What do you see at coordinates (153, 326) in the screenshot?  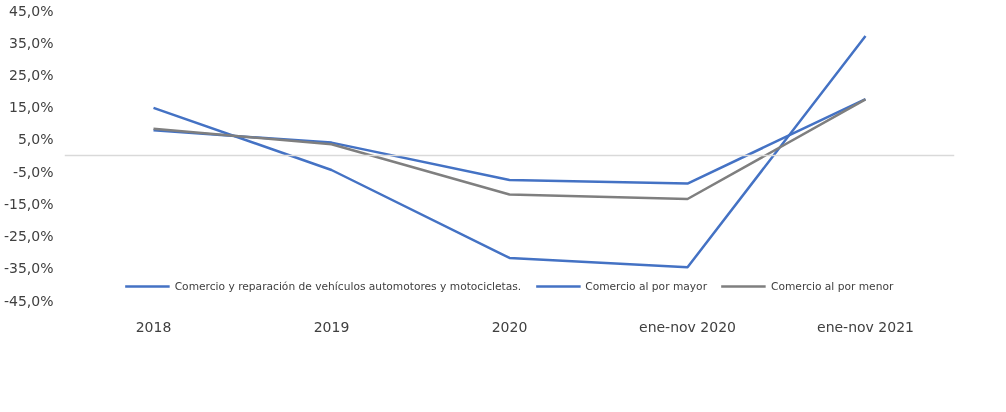 I see `x-tick-label: 2018` at bounding box center [153, 326].